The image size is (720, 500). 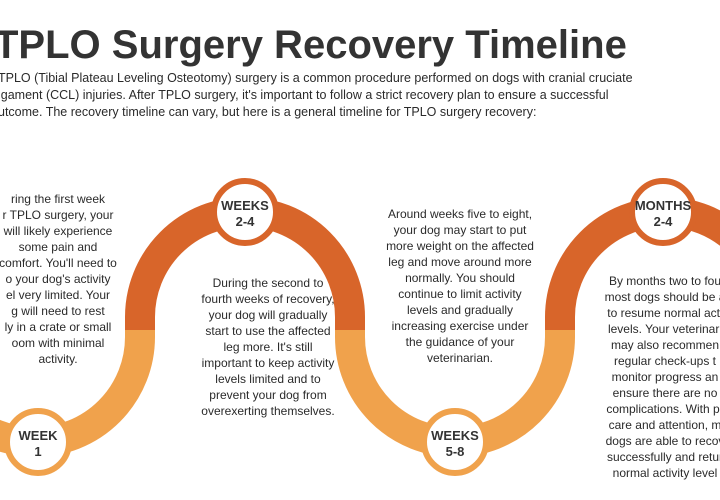 What do you see at coordinates (663, 441) in the screenshot?
I see `stage-text: dogs are able to recov` at bounding box center [663, 441].